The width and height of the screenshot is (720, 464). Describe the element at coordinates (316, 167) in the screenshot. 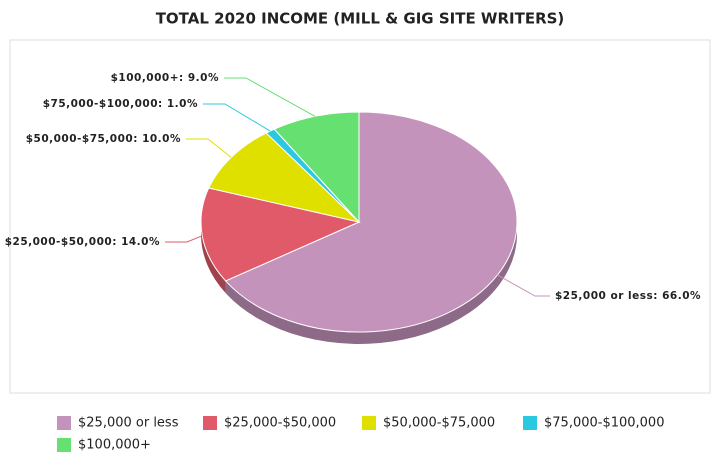

I see `slice` at that location.